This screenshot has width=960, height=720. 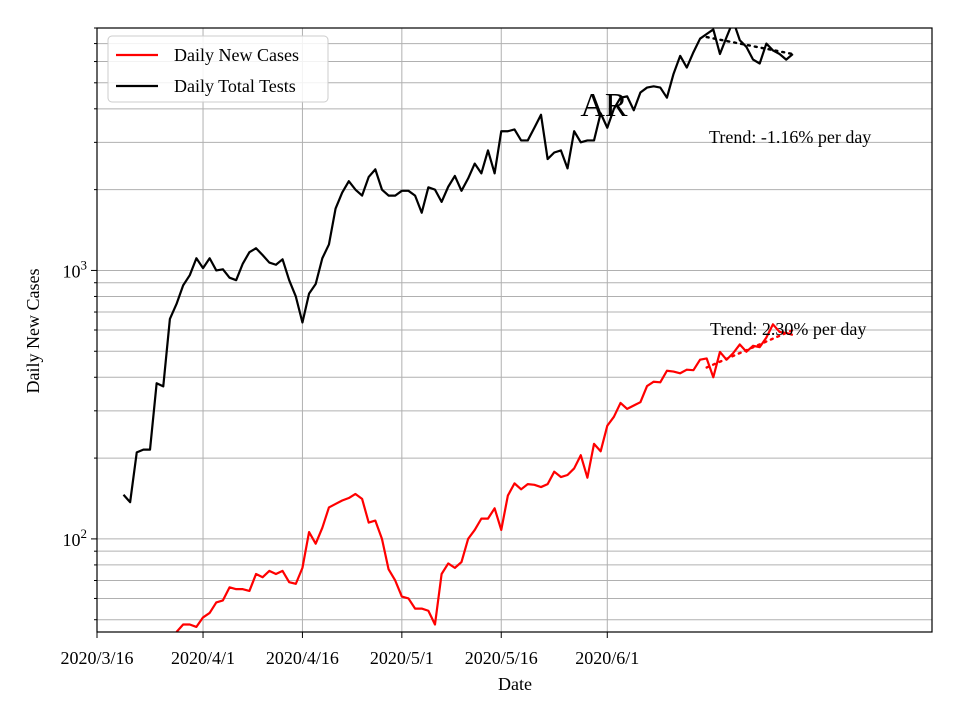 What do you see at coordinates (607, 658) in the screenshot?
I see `x-tick-label: 2020/6/1` at bounding box center [607, 658].